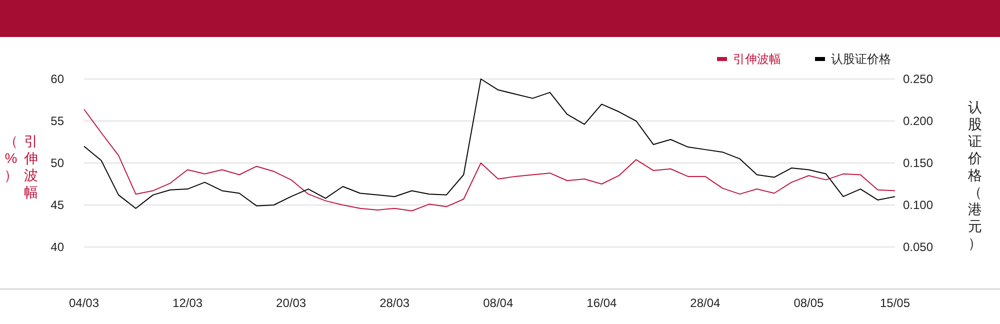 Image resolution: width=1000 pixels, height=324 pixels. Describe the element at coordinates (918, 247) in the screenshot. I see `y2-tick-label: 0.050` at that location.